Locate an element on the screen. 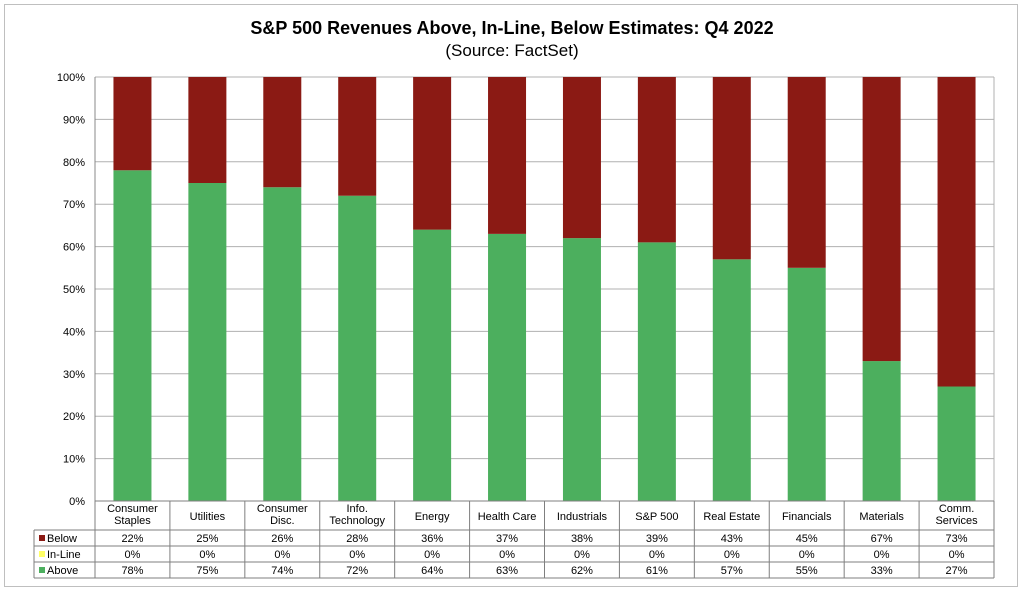 The image size is (1024, 595). y-tick-label: 100% is located at coordinates (71, 78).